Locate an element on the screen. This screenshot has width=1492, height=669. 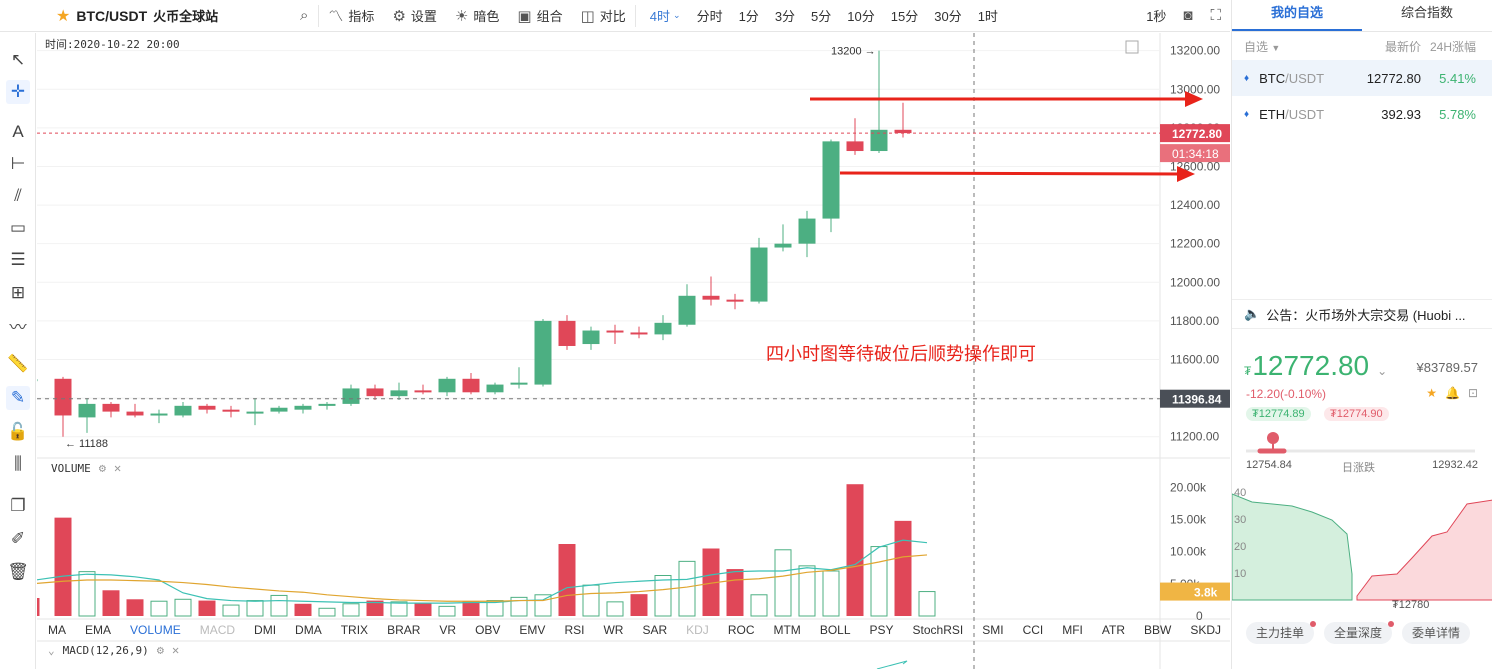
refresh-interval: 1秒 is located at coordinates (1156, 16).